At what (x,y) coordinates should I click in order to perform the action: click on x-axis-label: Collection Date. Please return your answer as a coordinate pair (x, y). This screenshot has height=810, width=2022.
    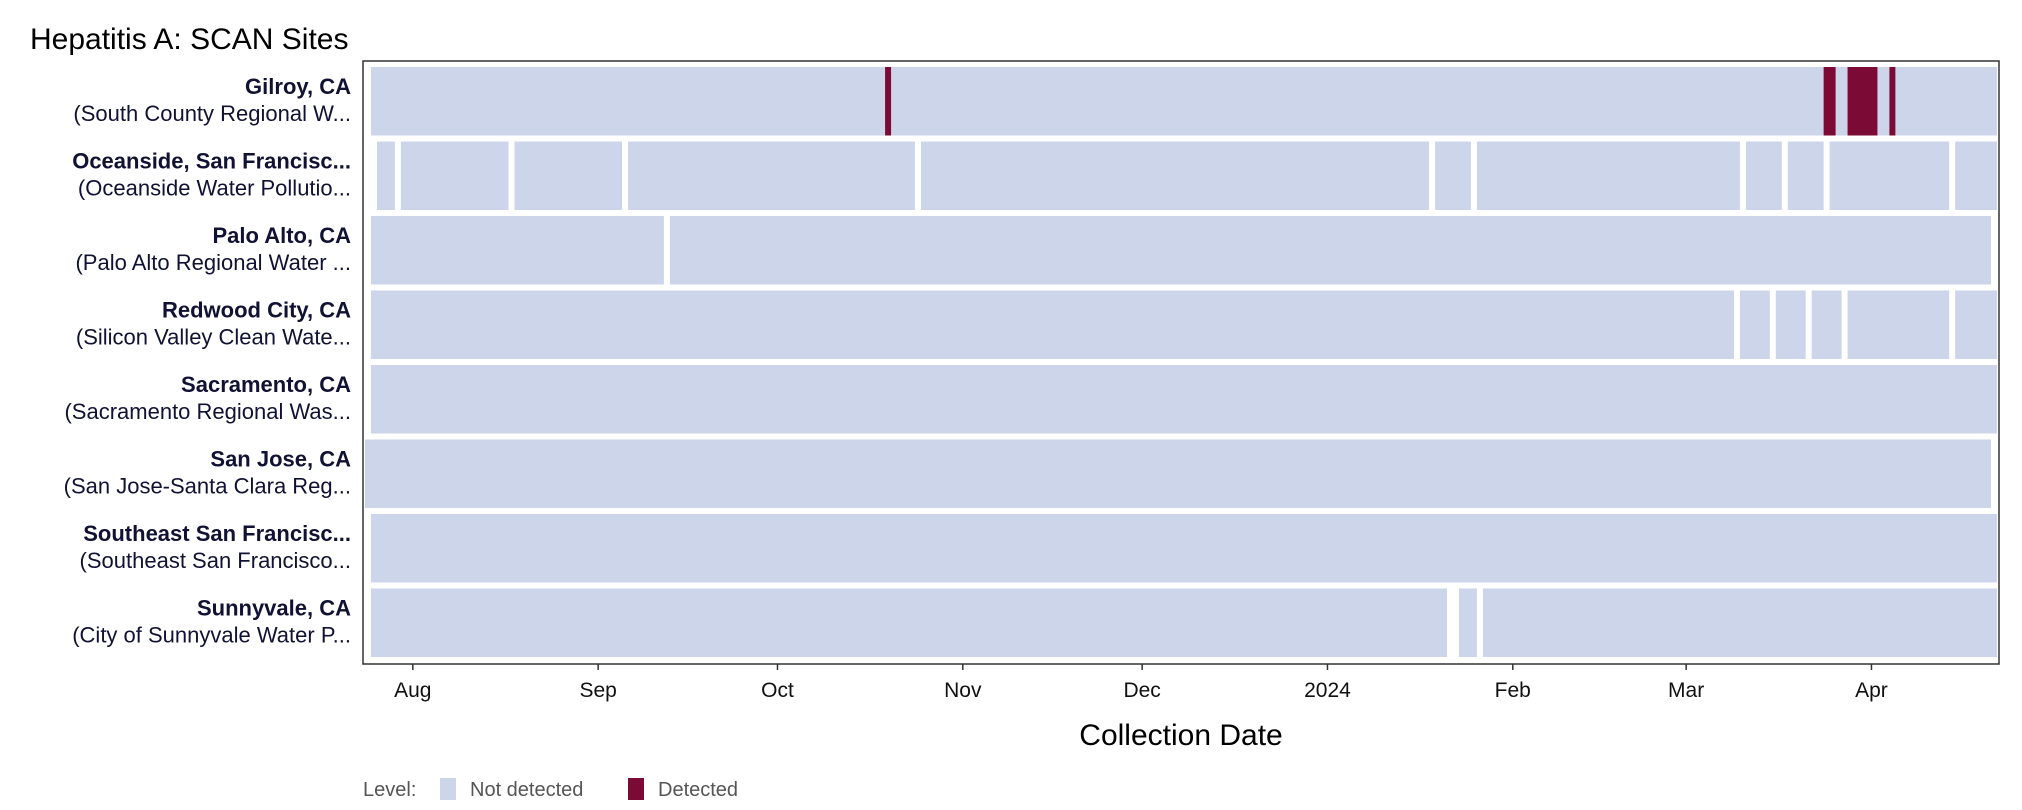
    Looking at the image, I should click on (1180, 735).